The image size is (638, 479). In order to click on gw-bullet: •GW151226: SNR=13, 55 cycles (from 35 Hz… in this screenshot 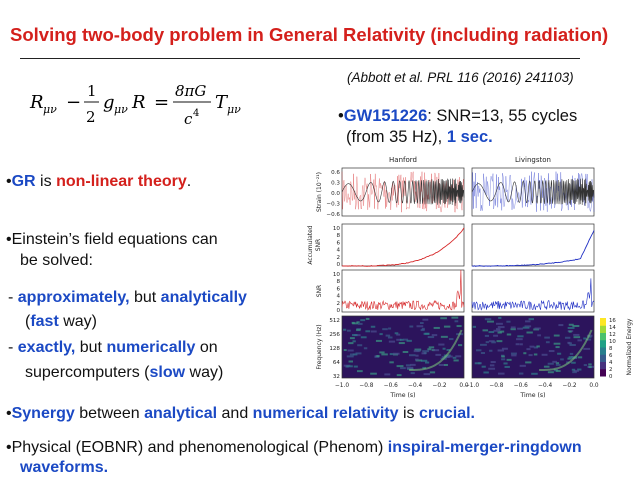, I will do `click(457, 127)`.